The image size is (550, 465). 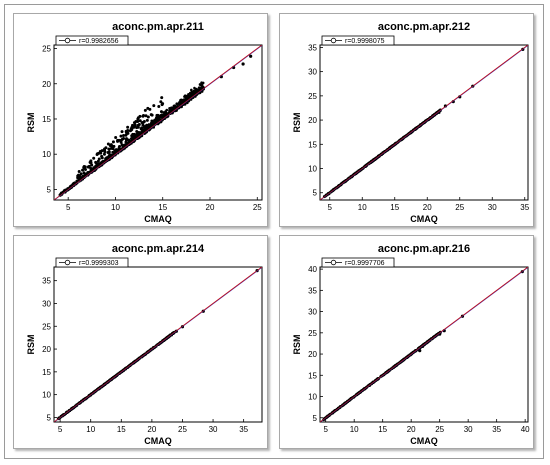 I want to click on y-tick-label: 20, so click(x=312, y=354).